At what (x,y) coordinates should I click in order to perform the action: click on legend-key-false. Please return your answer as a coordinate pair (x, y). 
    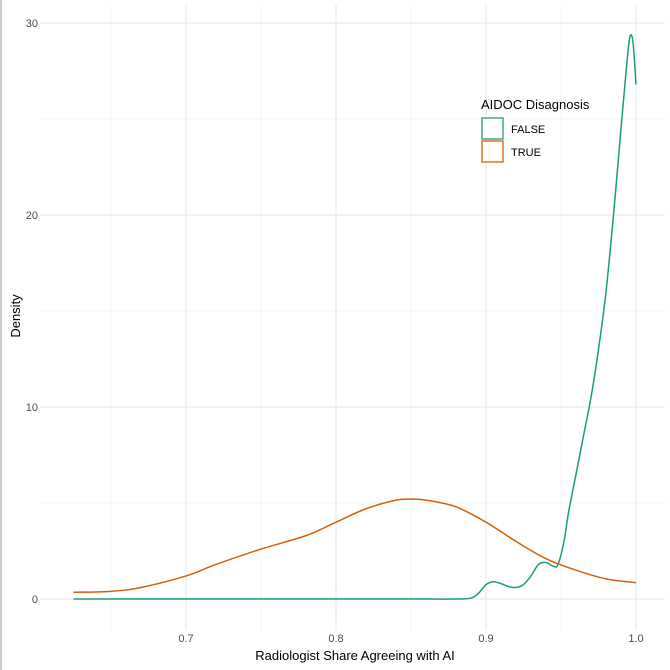
    Looking at the image, I should click on (492, 128).